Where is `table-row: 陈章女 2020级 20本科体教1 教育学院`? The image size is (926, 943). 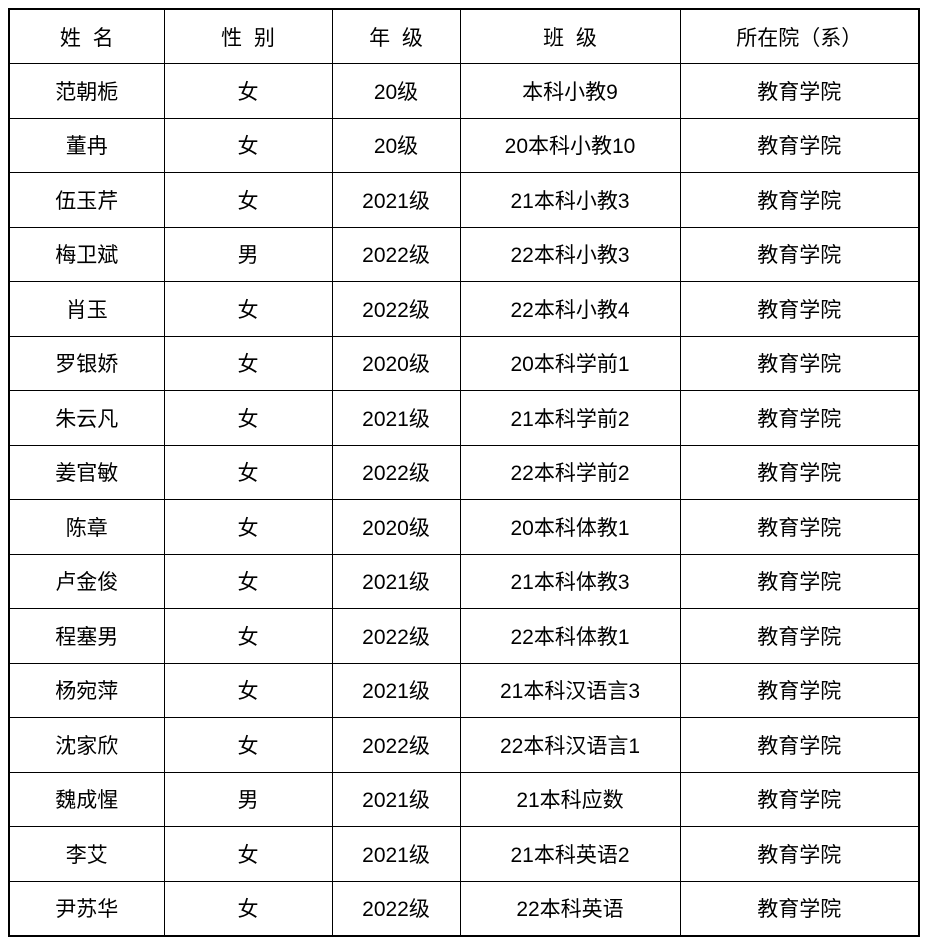
table-row: 陈章女 2020级 20本科体教1 教育学院 is located at coordinates (464, 527).